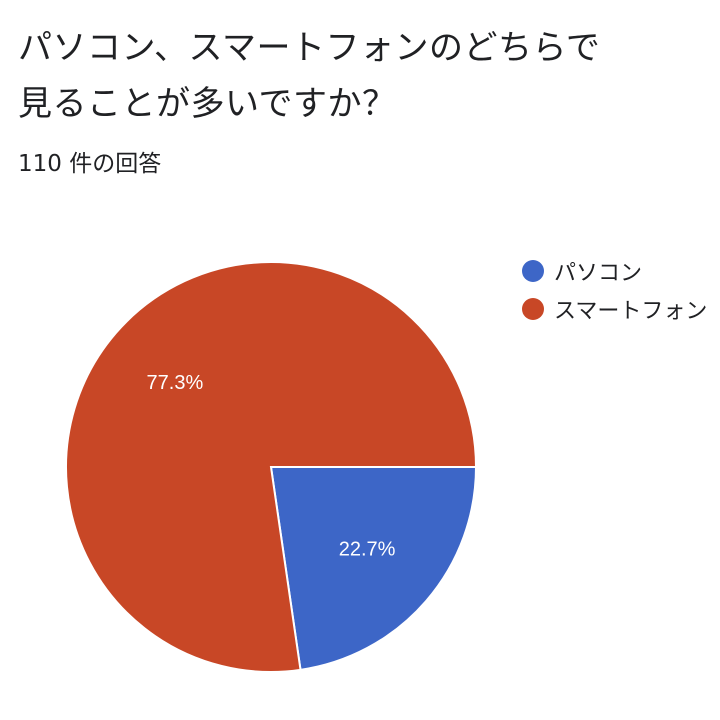 The height and width of the screenshot is (720, 720). Describe the element at coordinates (363, 76) in the screenshot. I see `question-title: パソコン、スマートフォンのどちらで 見ることが多いですか？` at that location.